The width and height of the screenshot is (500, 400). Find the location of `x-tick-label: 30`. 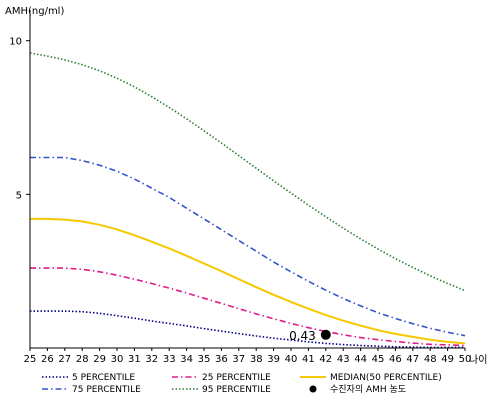

x-tick-label: 30 is located at coordinates (117, 359).